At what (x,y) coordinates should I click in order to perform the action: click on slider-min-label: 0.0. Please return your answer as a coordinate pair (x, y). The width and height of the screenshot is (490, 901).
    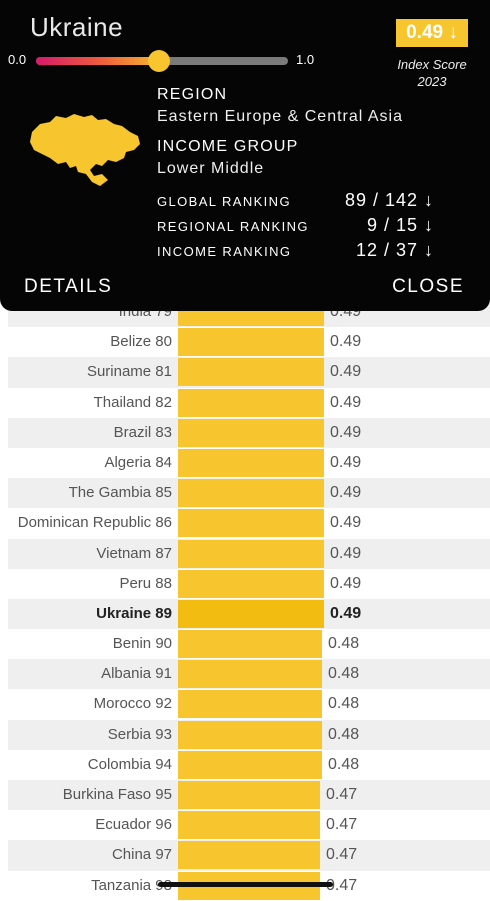
    Looking at the image, I should click on (17, 59).